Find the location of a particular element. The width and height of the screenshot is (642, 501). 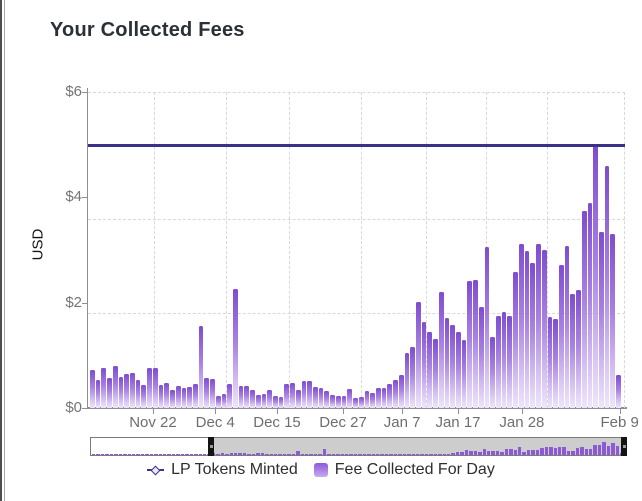

lp-tokens-minted-line is located at coordinates (356, 145).